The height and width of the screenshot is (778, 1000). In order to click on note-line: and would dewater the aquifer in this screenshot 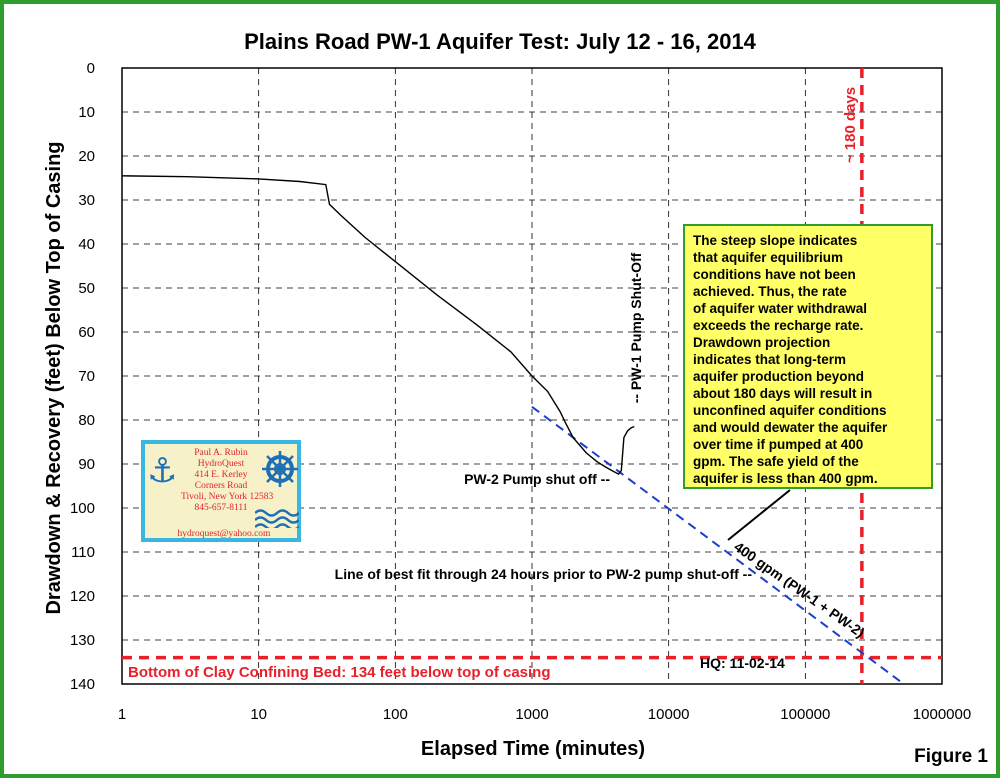, I will do `click(790, 427)`.